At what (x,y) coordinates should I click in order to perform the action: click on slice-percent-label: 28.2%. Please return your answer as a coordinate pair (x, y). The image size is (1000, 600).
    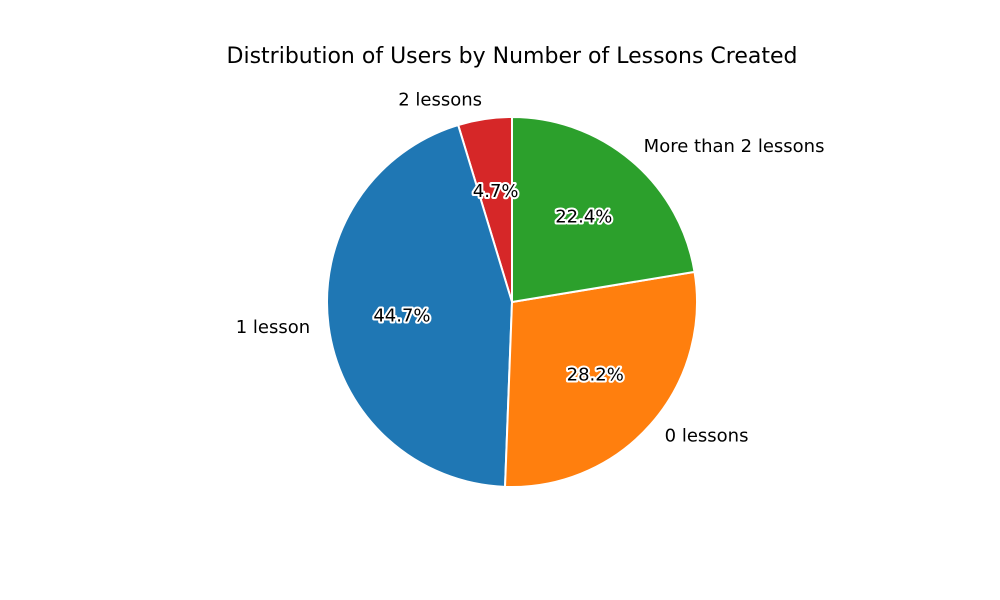
    Looking at the image, I should click on (595, 374).